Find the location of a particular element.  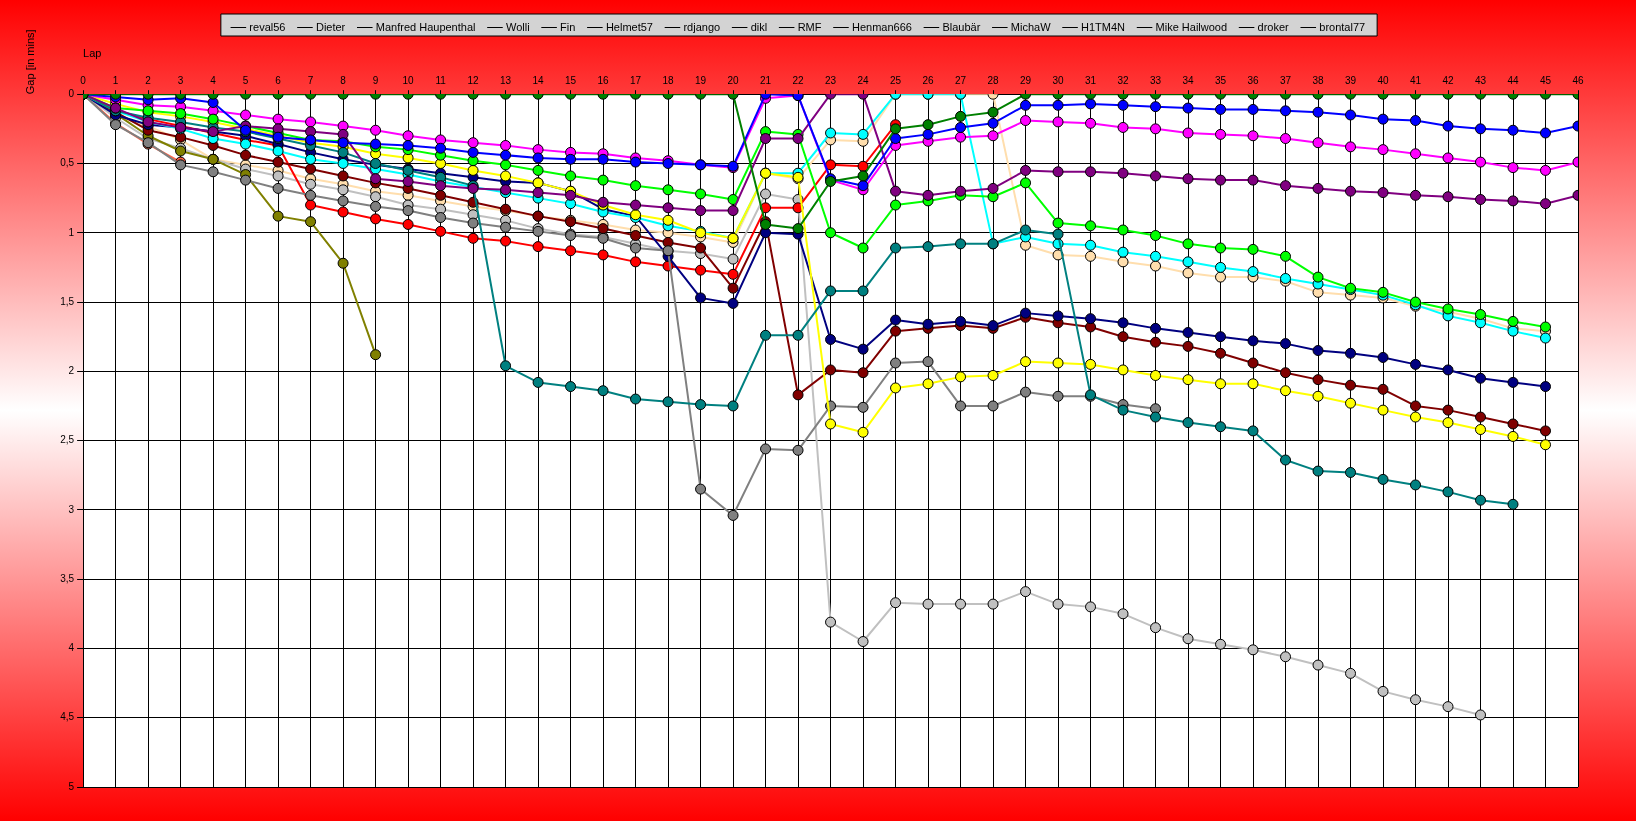

x-tick-label: 25 is located at coordinates (895, 80).